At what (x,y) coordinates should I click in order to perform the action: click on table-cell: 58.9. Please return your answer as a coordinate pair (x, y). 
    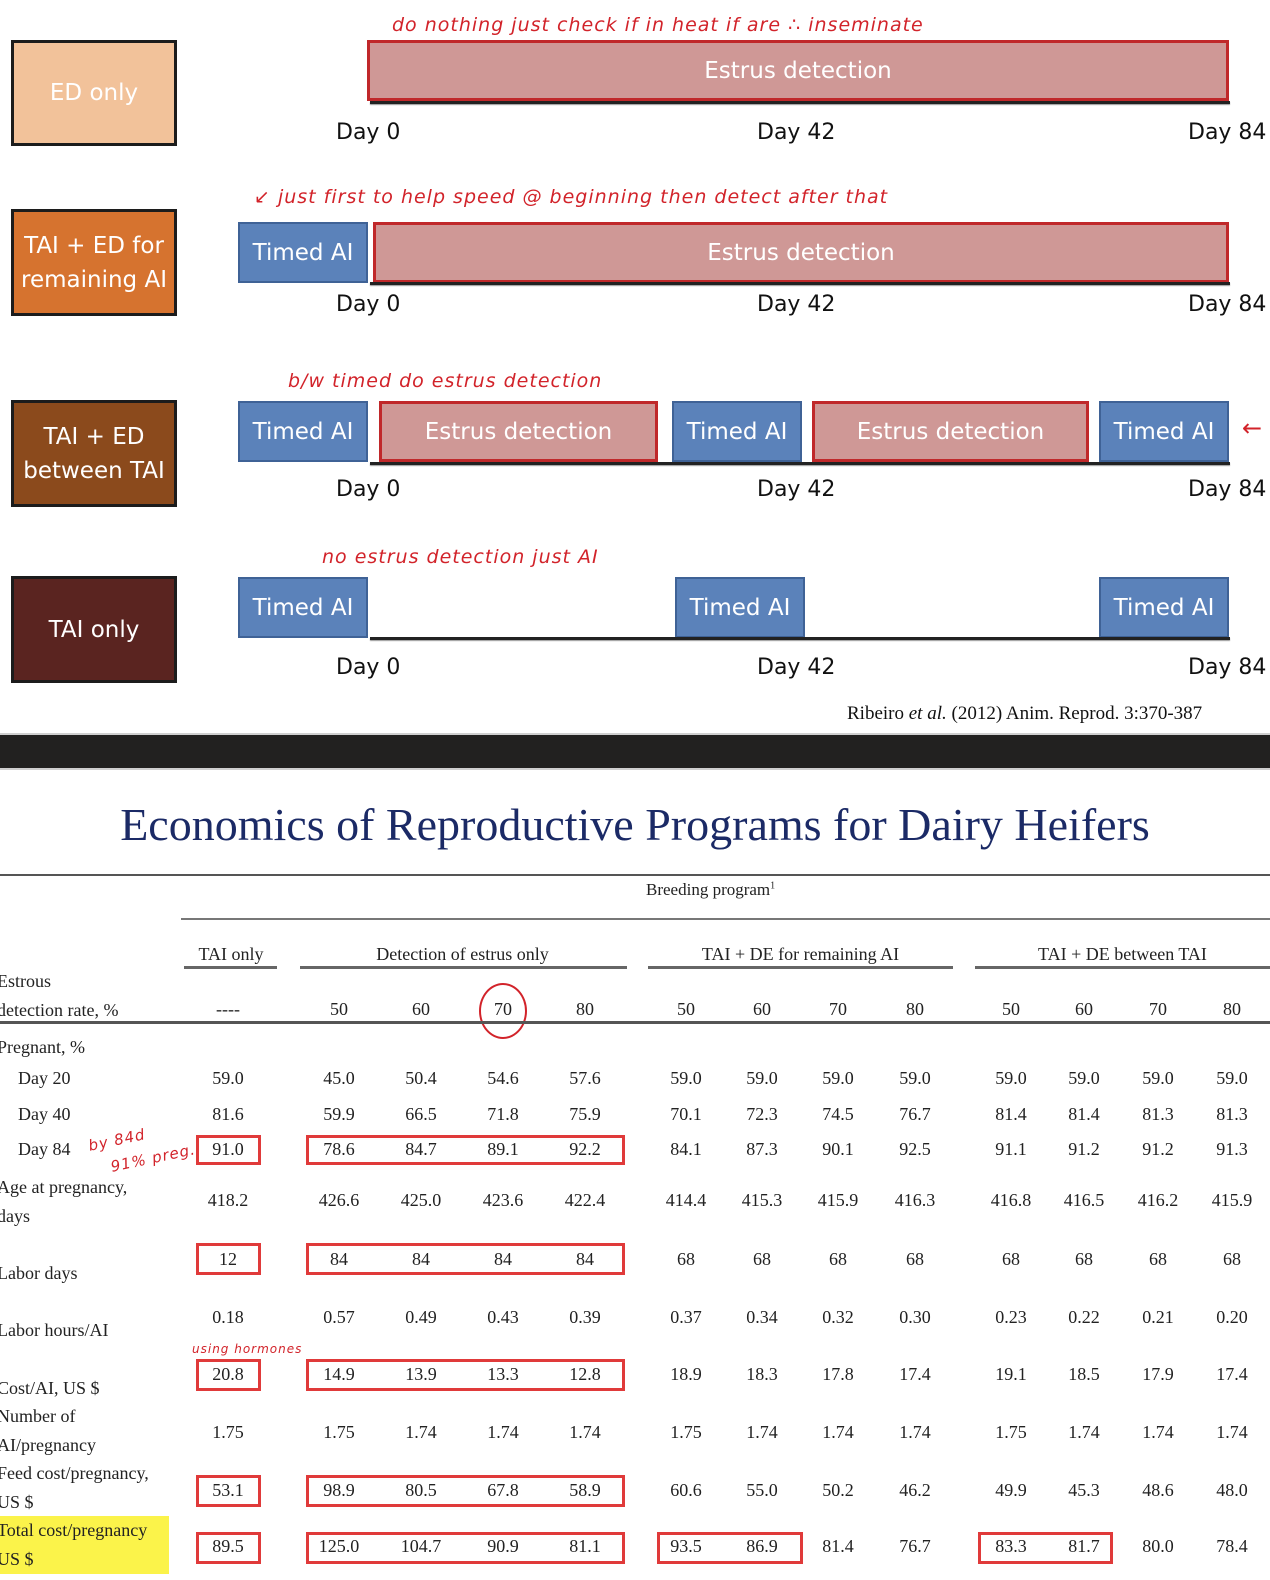
    Looking at the image, I should click on (585, 1490).